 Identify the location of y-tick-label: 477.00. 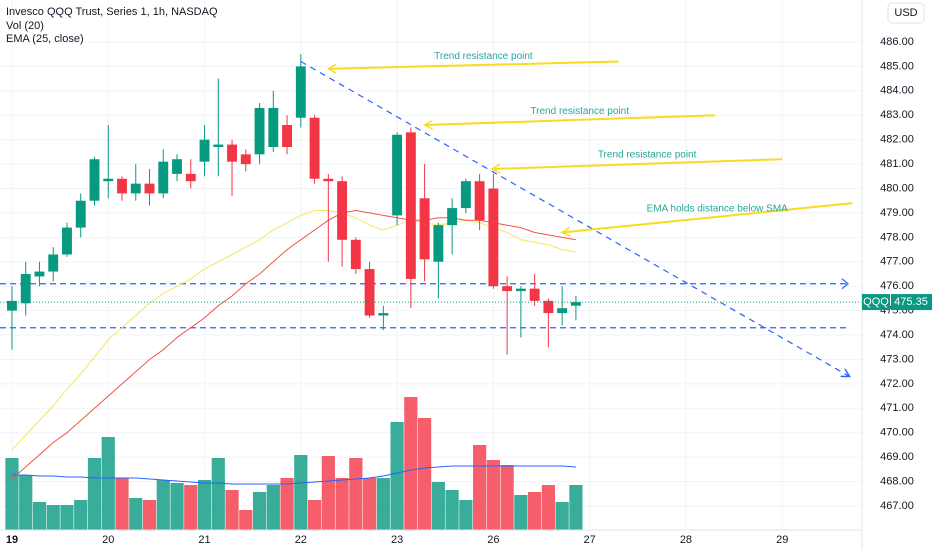
(897, 262).